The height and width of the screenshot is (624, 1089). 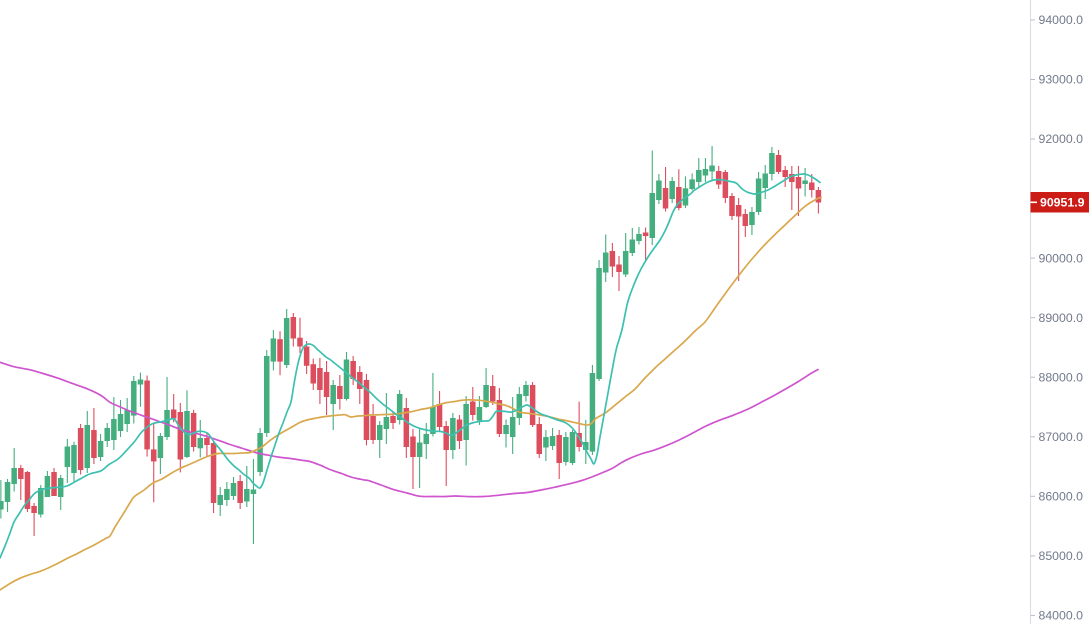 I want to click on svg-text: 90000.0, so click(x=1061, y=258).